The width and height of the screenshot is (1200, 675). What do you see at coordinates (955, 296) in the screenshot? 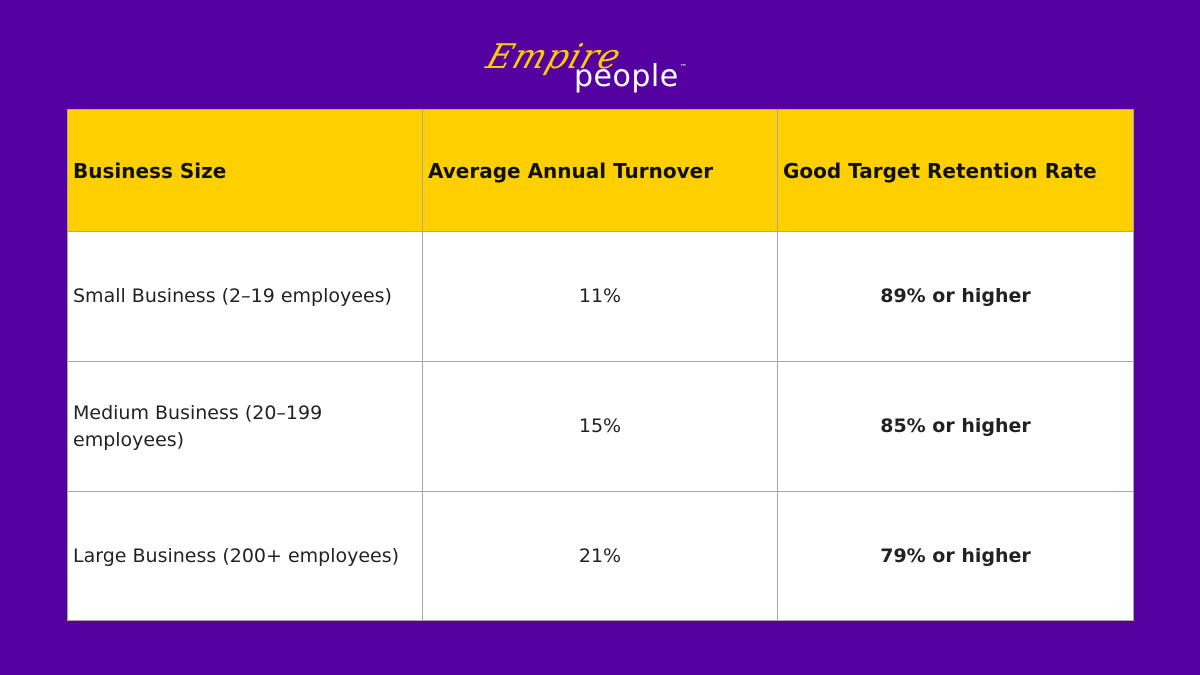
I see `retention-cell: 89% or higher` at bounding box center [955, 296].